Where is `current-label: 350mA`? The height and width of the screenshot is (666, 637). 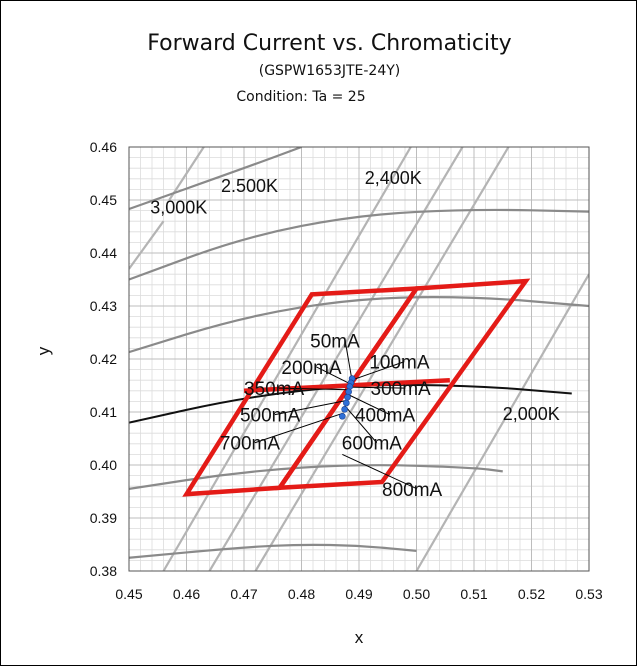
current-label: 350mA is located at coordinates (274, 389).